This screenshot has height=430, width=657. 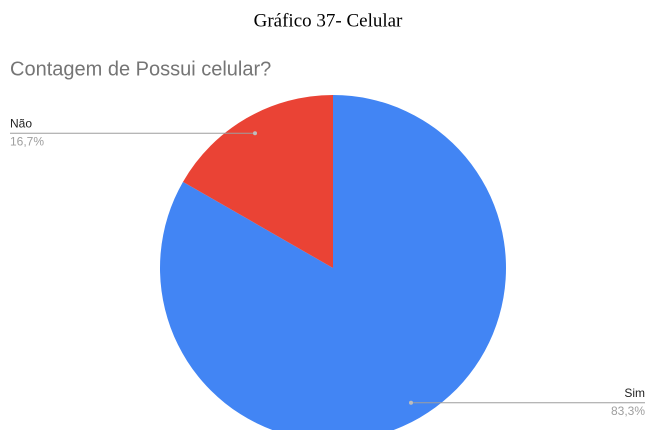 I want to click on caption: Gráfico 37- Celular, so click(x=328, y=20).